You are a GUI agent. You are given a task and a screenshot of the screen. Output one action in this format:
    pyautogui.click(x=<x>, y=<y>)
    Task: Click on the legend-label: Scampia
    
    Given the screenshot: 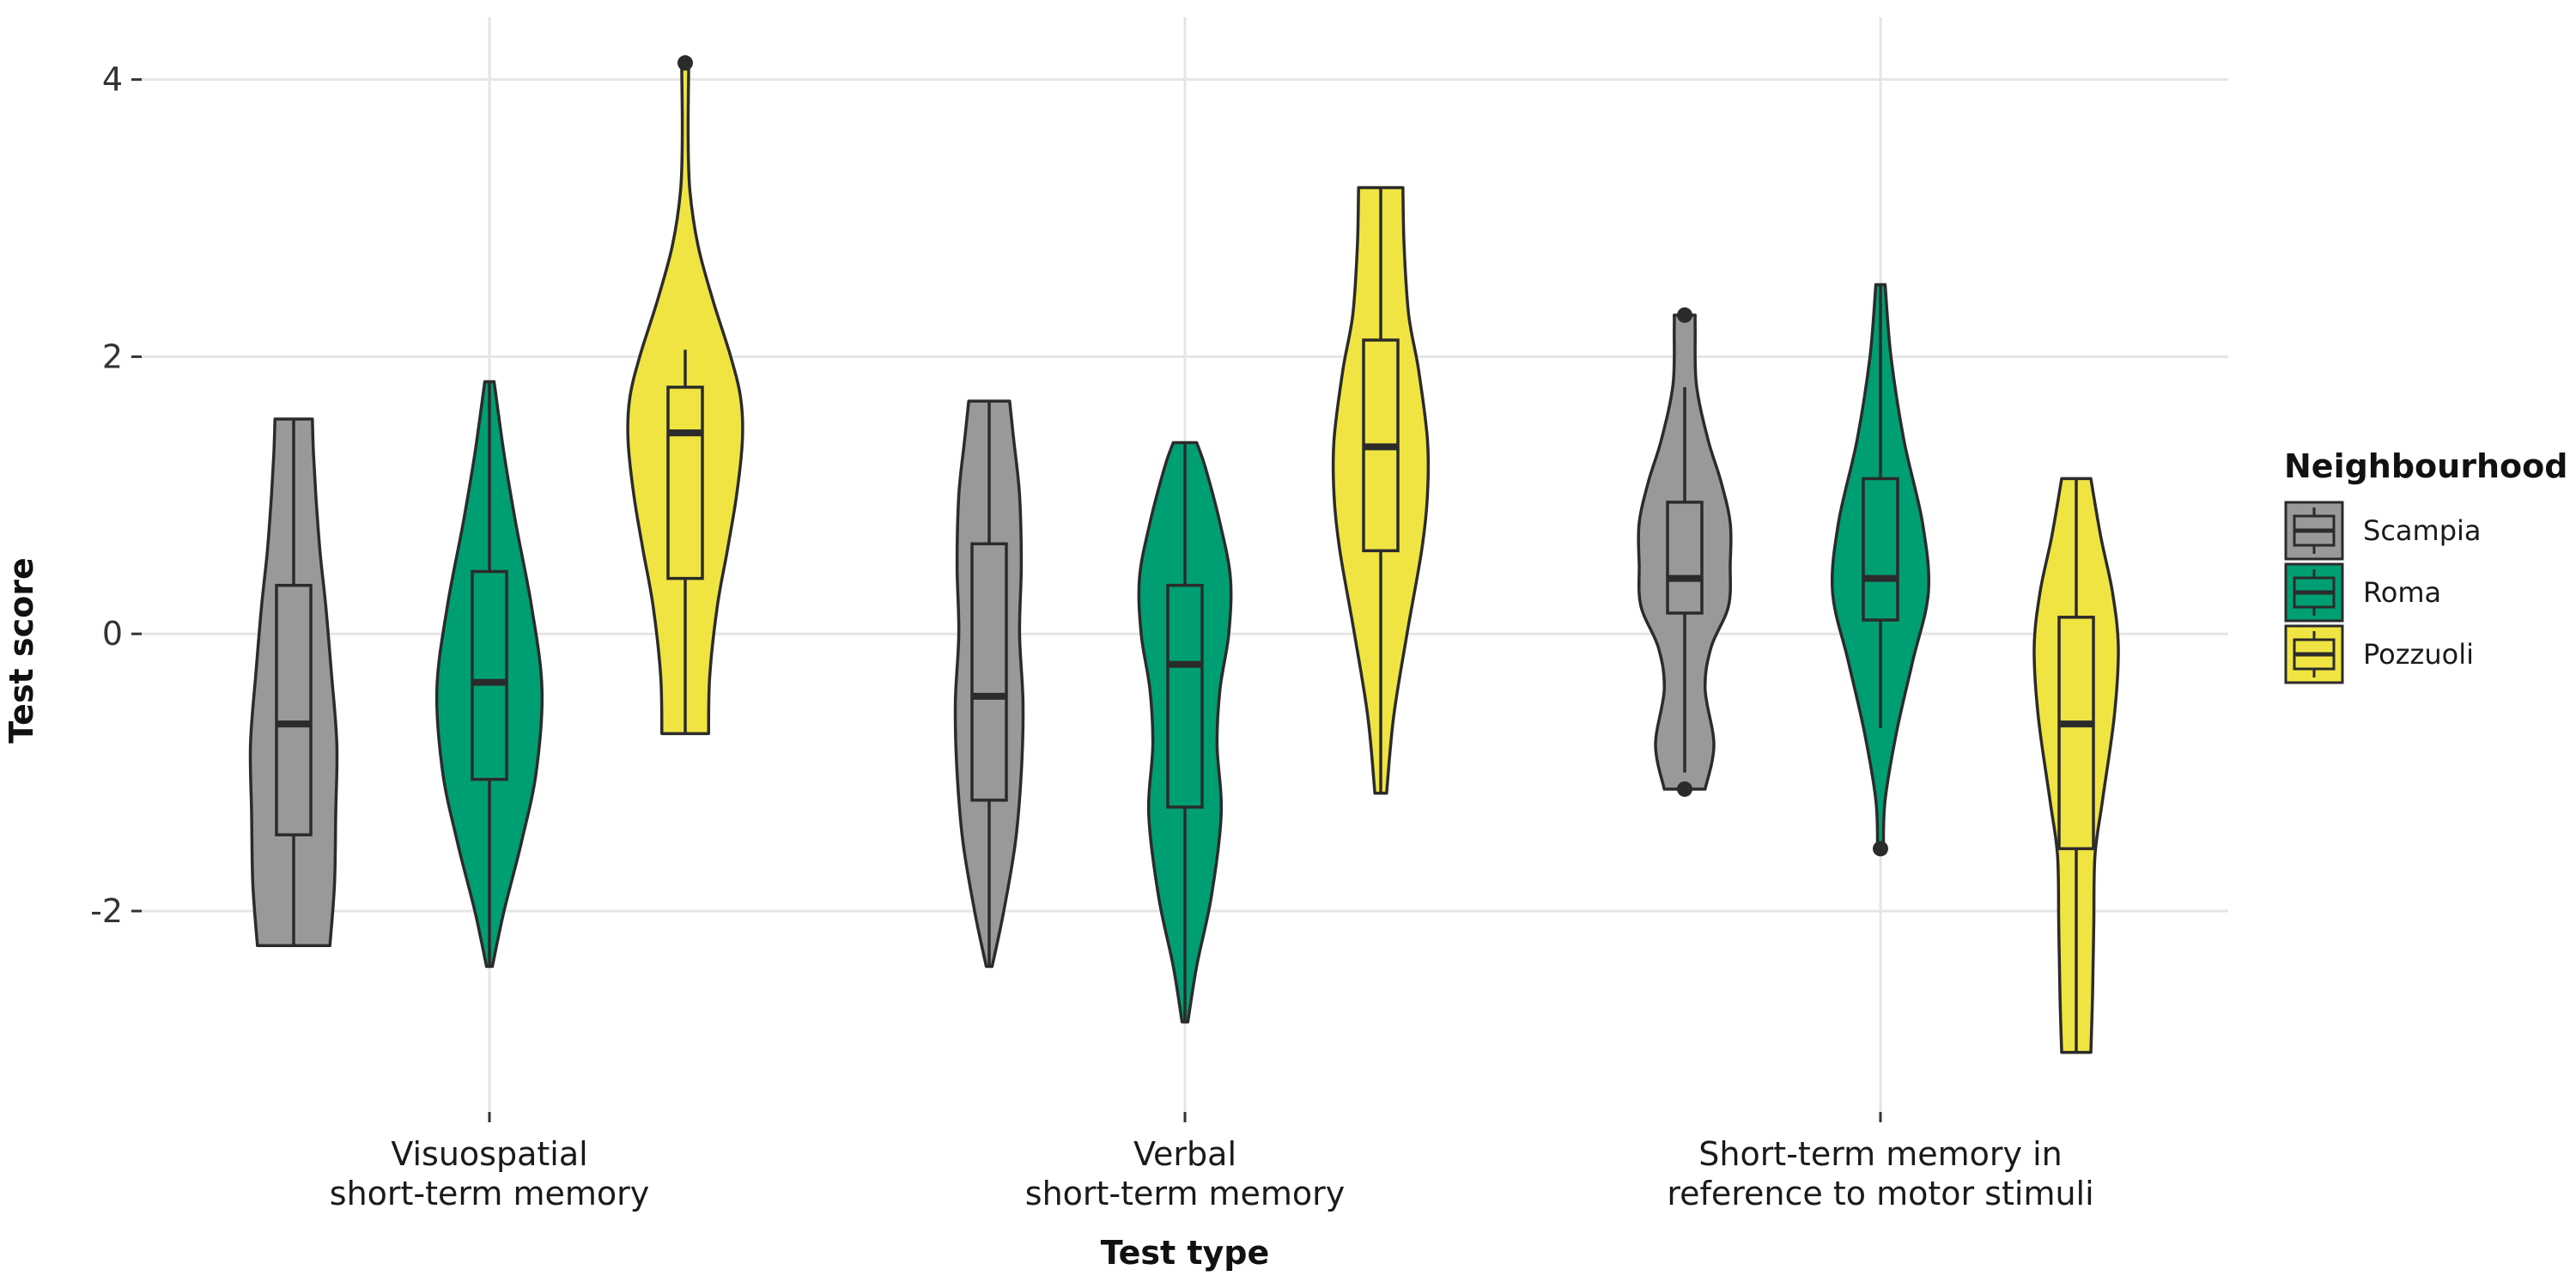 What is the action you would take?
    pyautogui.click(x=2422, y=530)
    